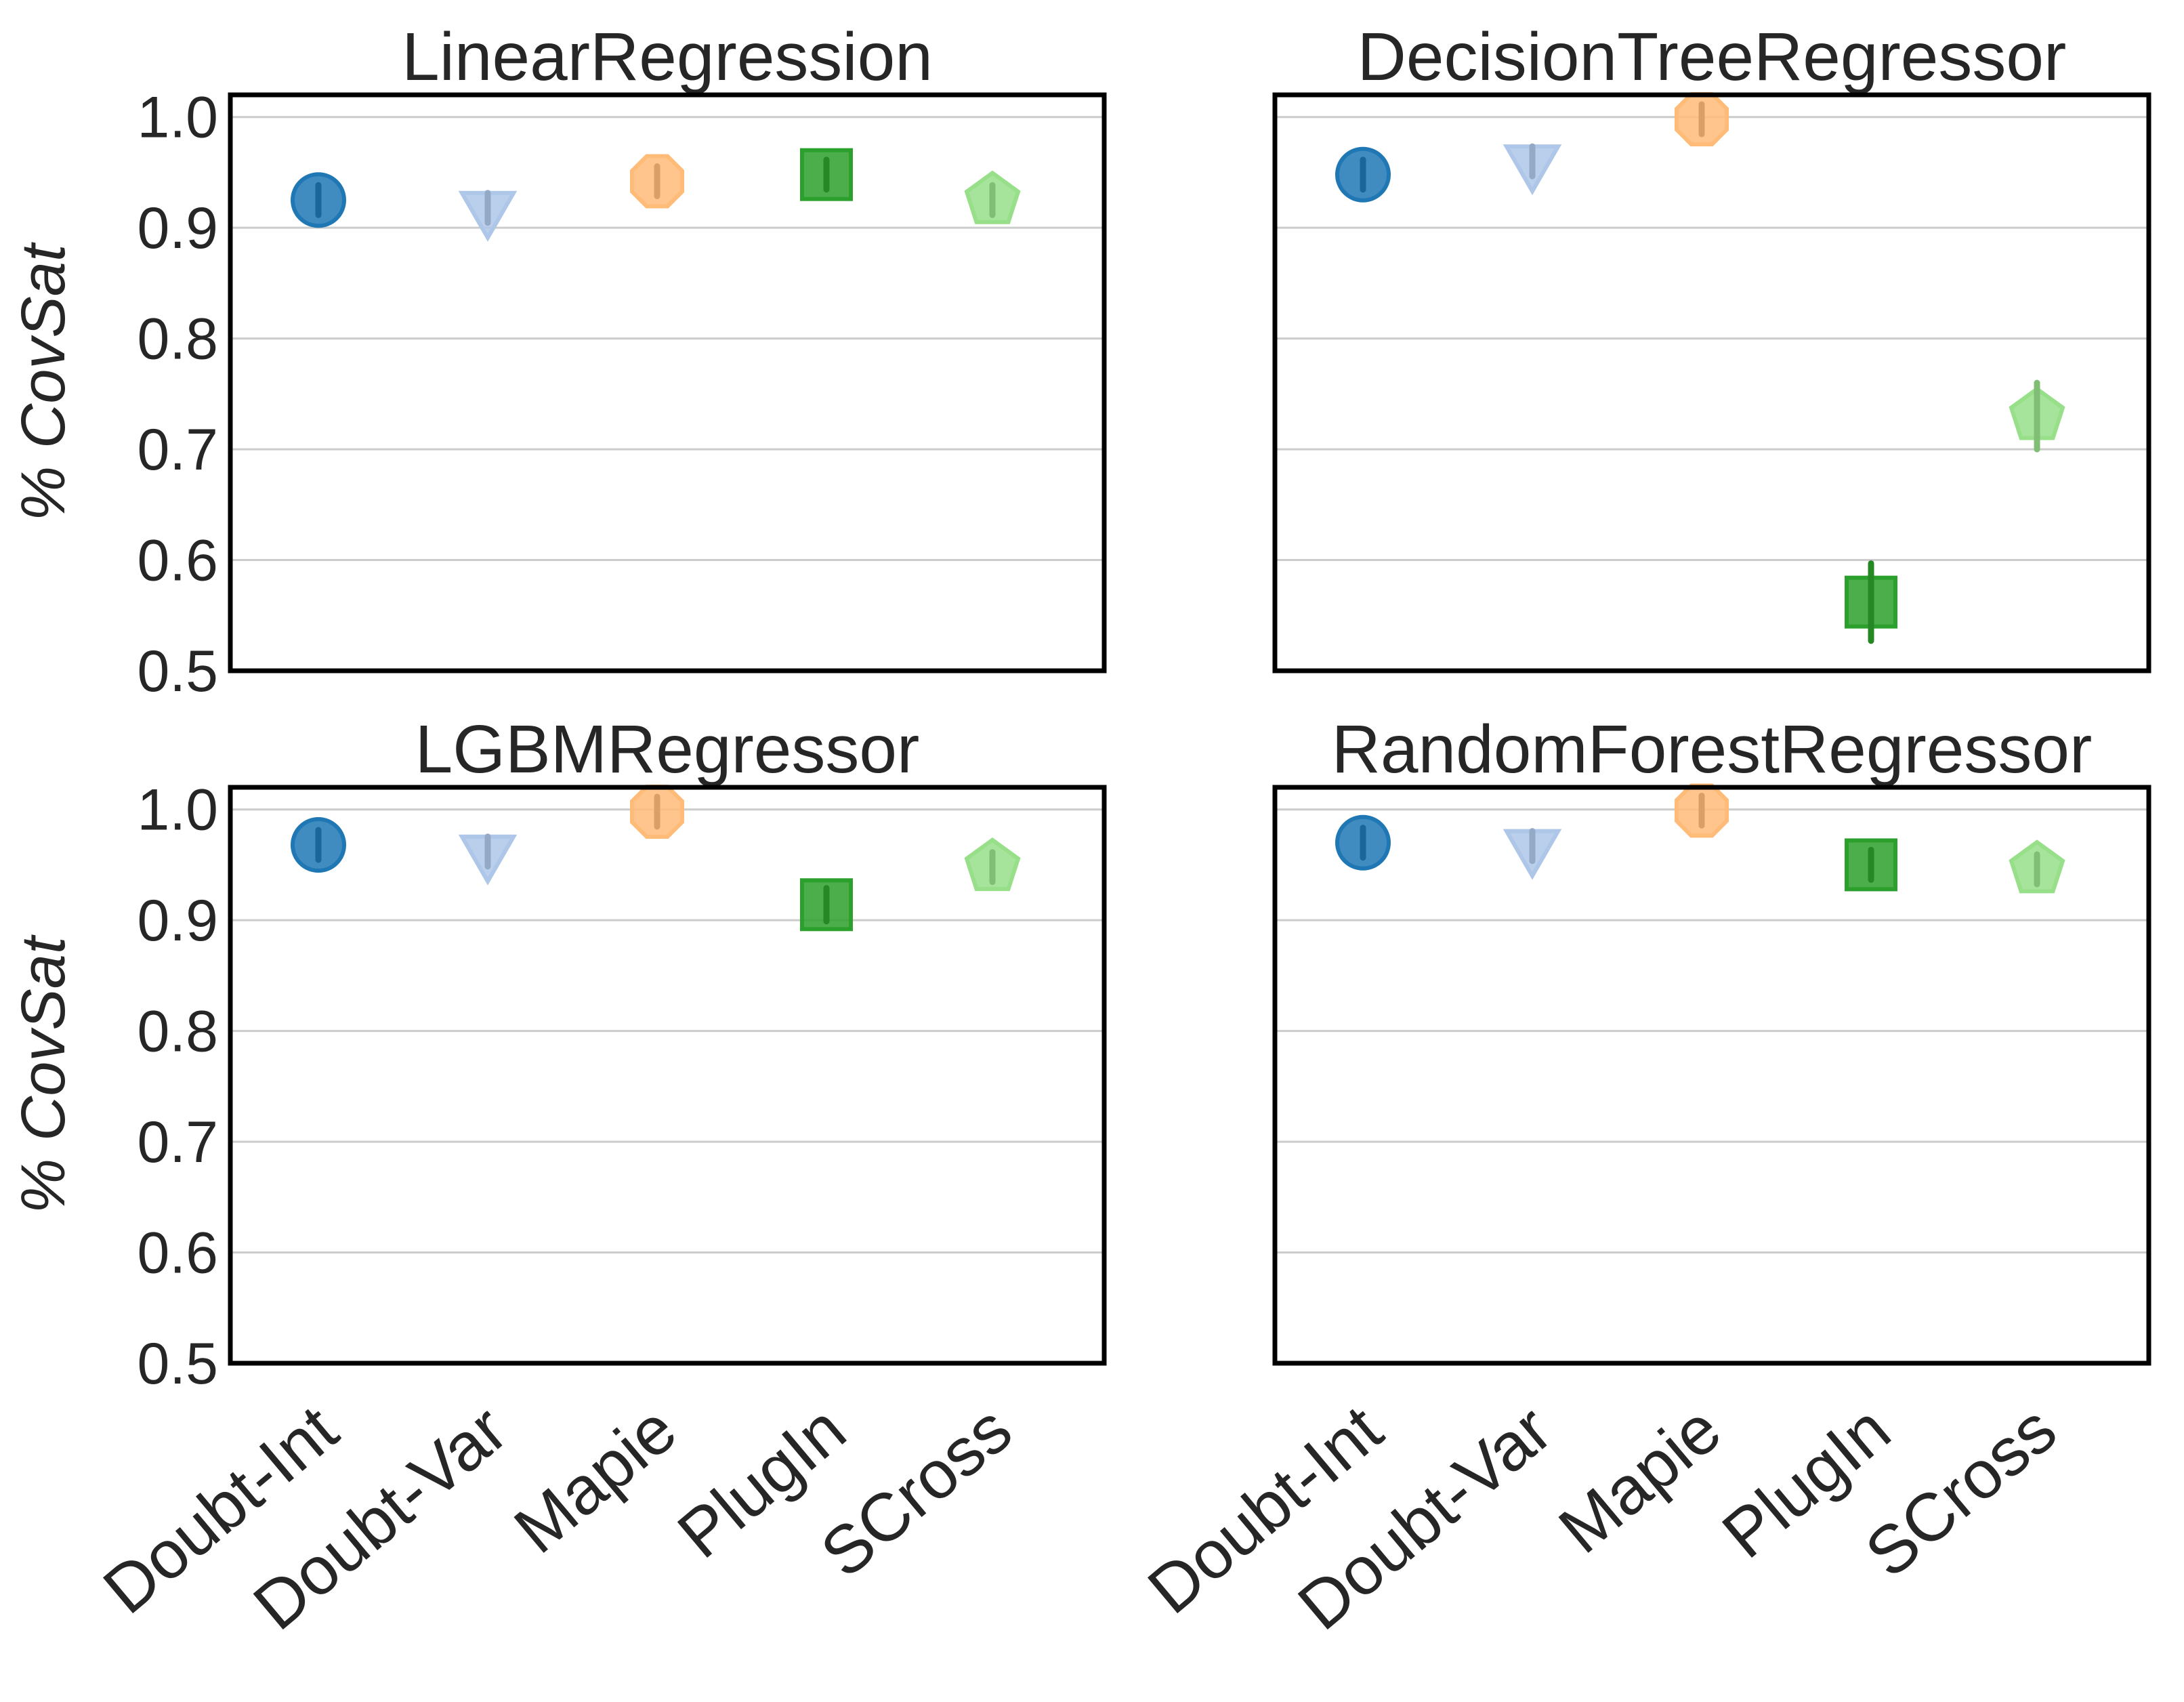 The width and height of the screenshot is (2184, 1702). I want to click on chart-title: LinearRegression, so click(667, 57).